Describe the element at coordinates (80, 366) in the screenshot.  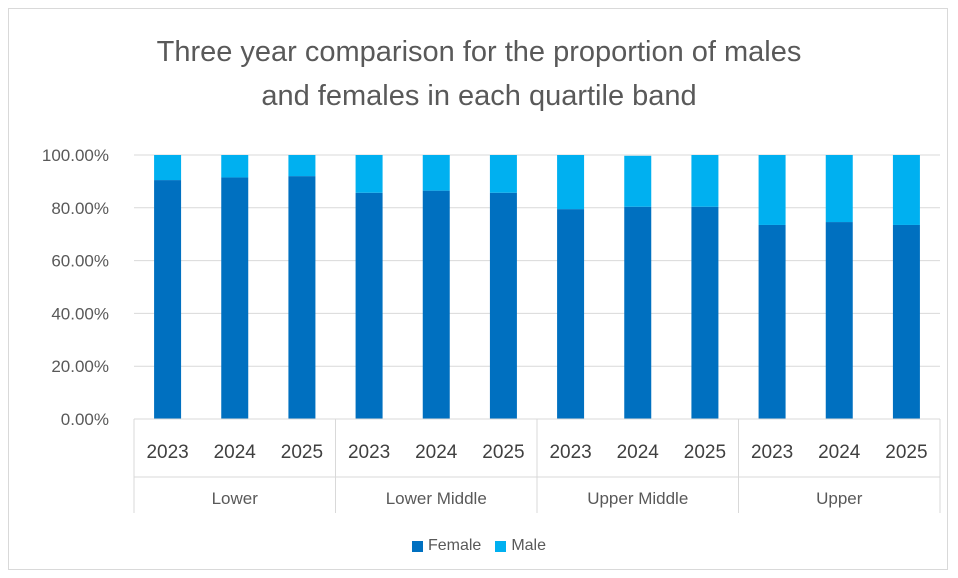
I see `y-tick-label: 20.00%` at that location.